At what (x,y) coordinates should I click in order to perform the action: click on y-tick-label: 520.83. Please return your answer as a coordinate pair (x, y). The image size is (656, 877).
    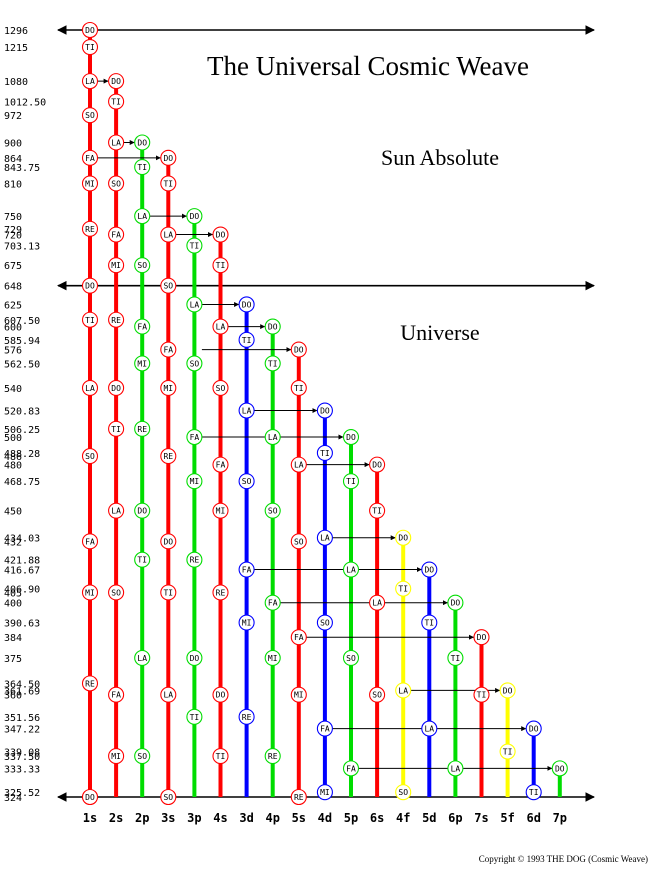
    Looking at the image, I should click on (22, 412).